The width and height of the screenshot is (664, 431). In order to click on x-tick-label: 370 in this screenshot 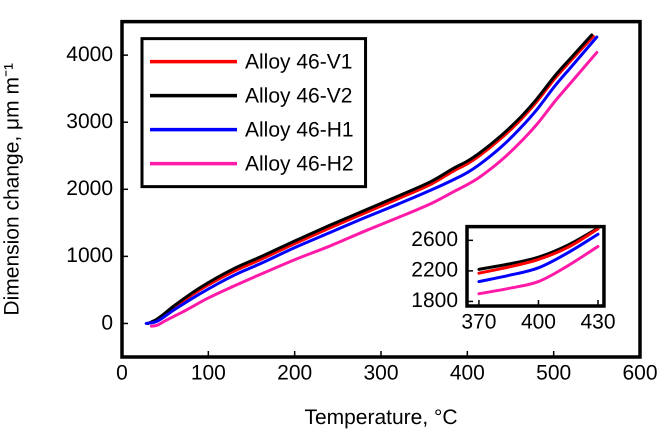, I will do `click(478, 322)`.